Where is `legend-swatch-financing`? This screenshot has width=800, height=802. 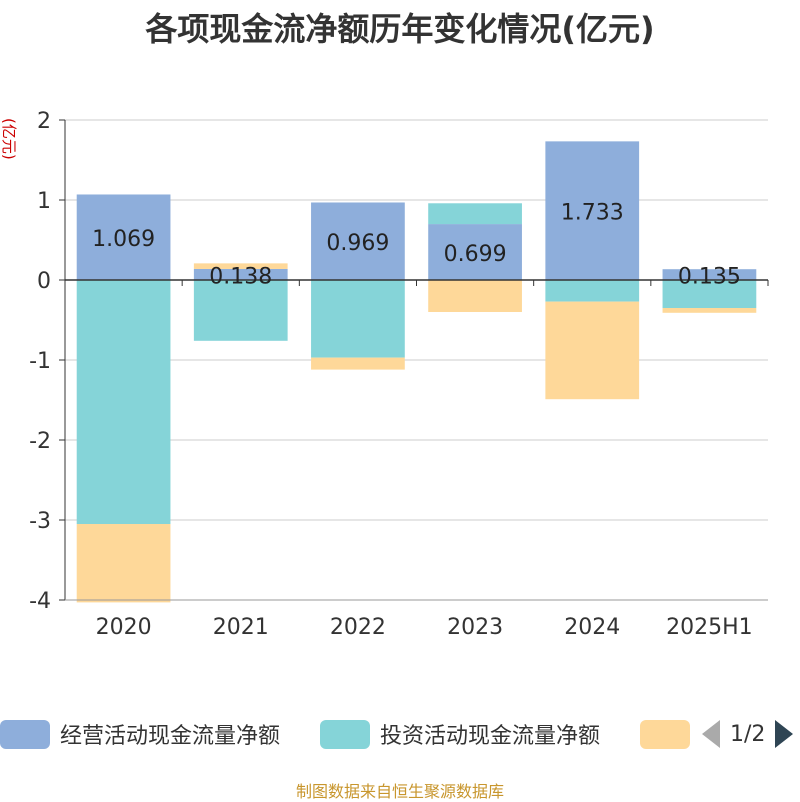 legend-swatch-financing is located at coordinates (665, 734).